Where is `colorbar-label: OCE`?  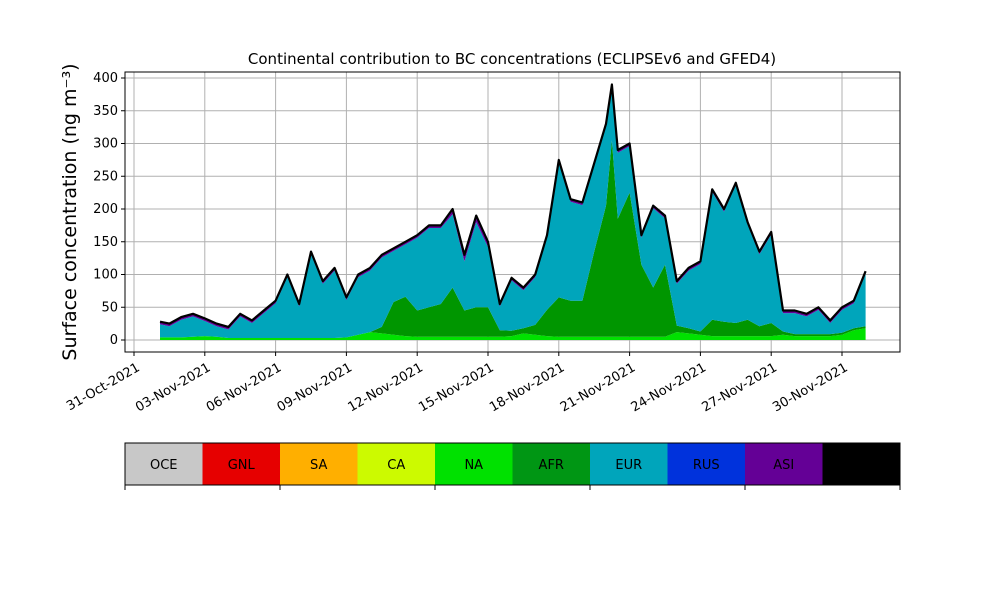 colorbar-label: OCE is located at coordinates (164, 465).